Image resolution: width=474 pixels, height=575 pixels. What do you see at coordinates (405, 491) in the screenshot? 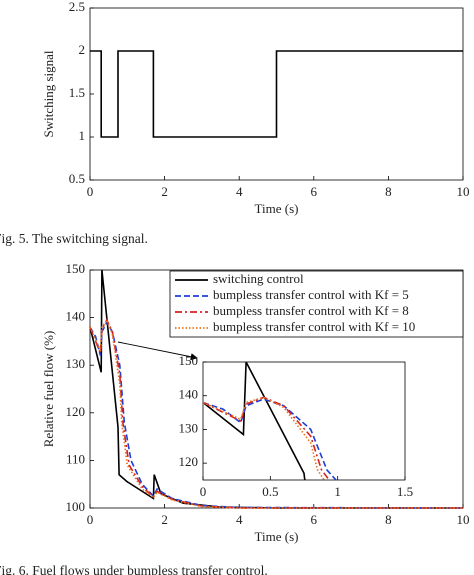
I see `x-tick-label: 1.5` at bounding box center [405, 491].